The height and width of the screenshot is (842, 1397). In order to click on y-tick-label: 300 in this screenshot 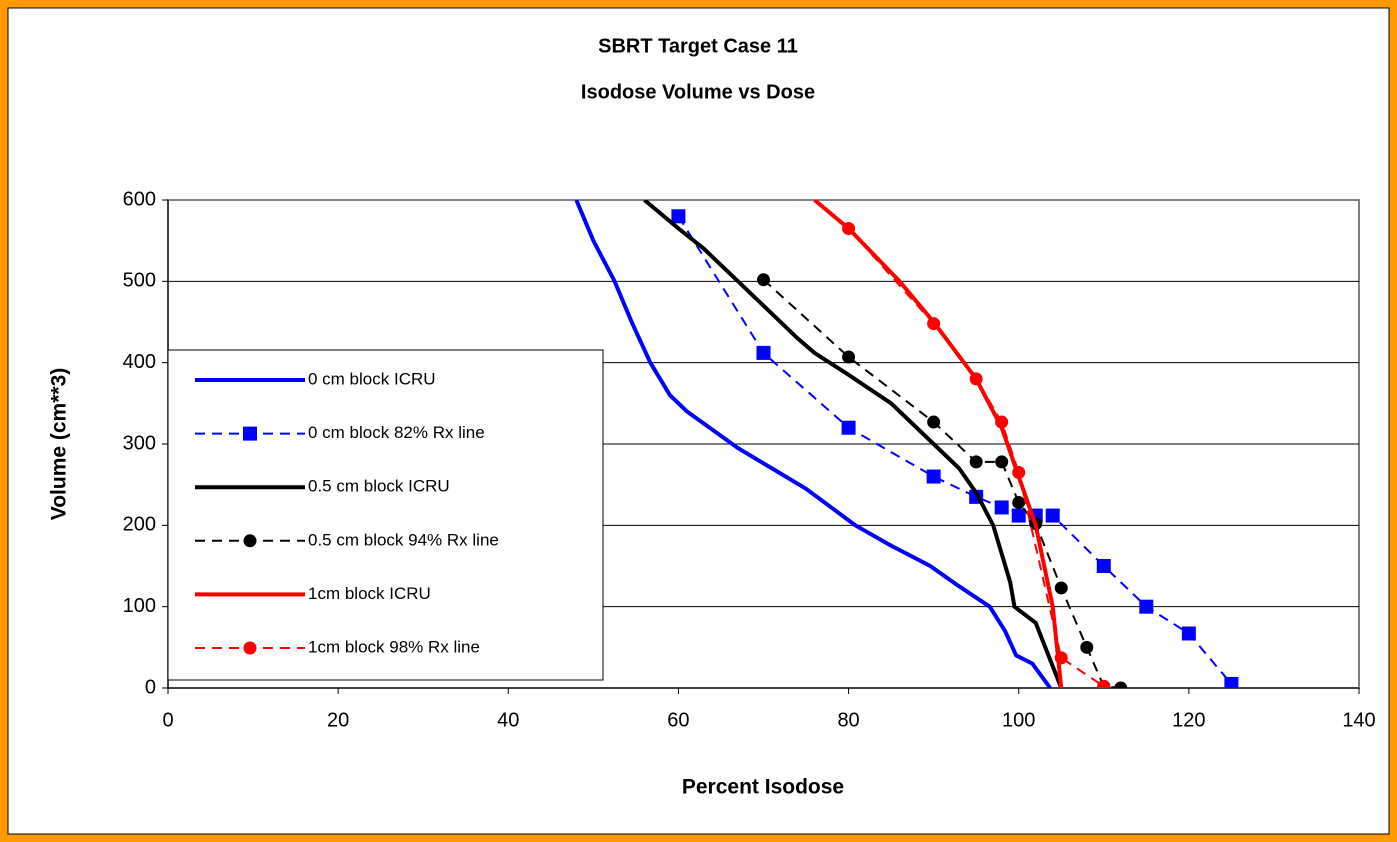, I will do `click(139, 443)`.